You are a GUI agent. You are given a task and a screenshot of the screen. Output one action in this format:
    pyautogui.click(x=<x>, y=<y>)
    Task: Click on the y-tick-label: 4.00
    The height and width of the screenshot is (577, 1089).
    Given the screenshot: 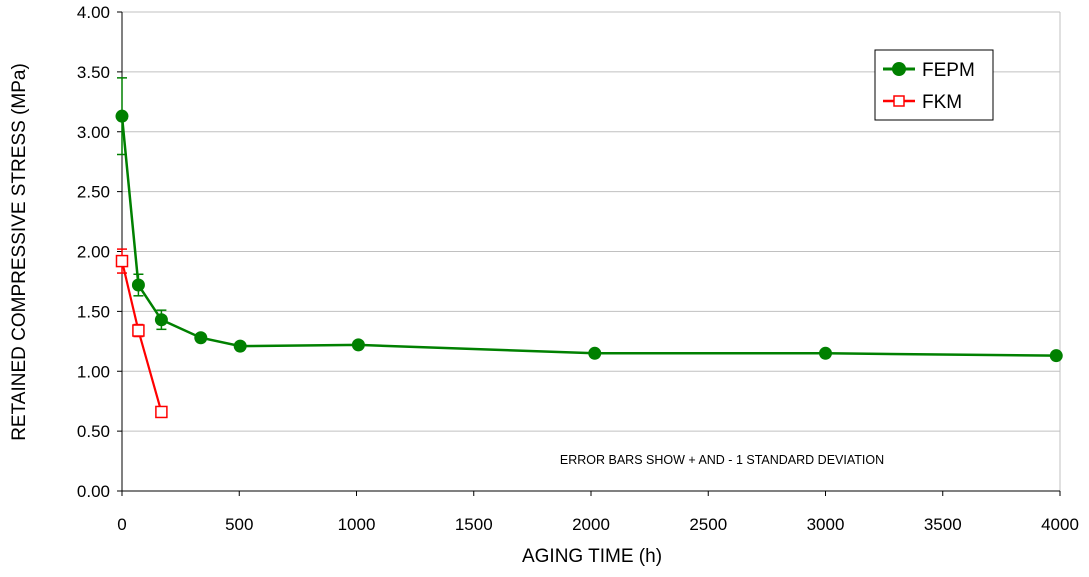 What is the action you would take?
    pyautogui.click(x=93, y=12)
    